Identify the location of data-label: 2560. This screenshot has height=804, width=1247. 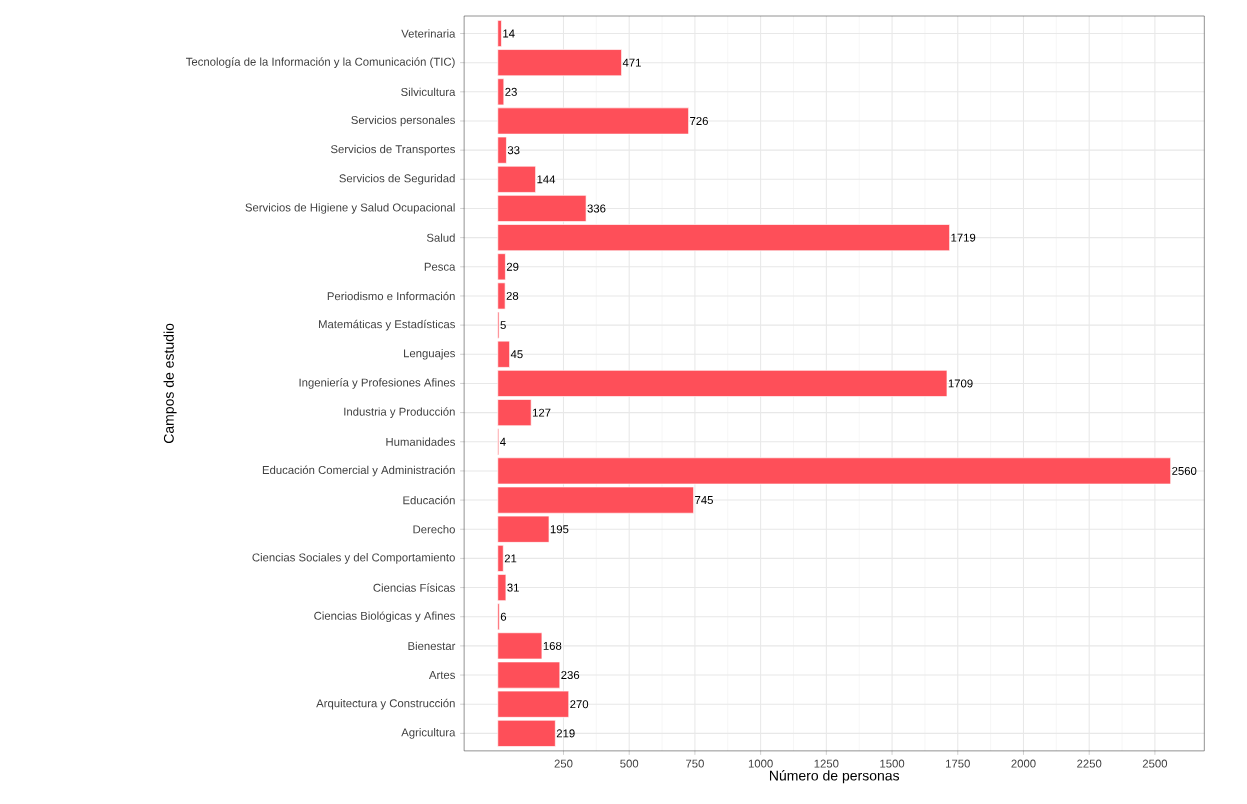
(1184, 470).